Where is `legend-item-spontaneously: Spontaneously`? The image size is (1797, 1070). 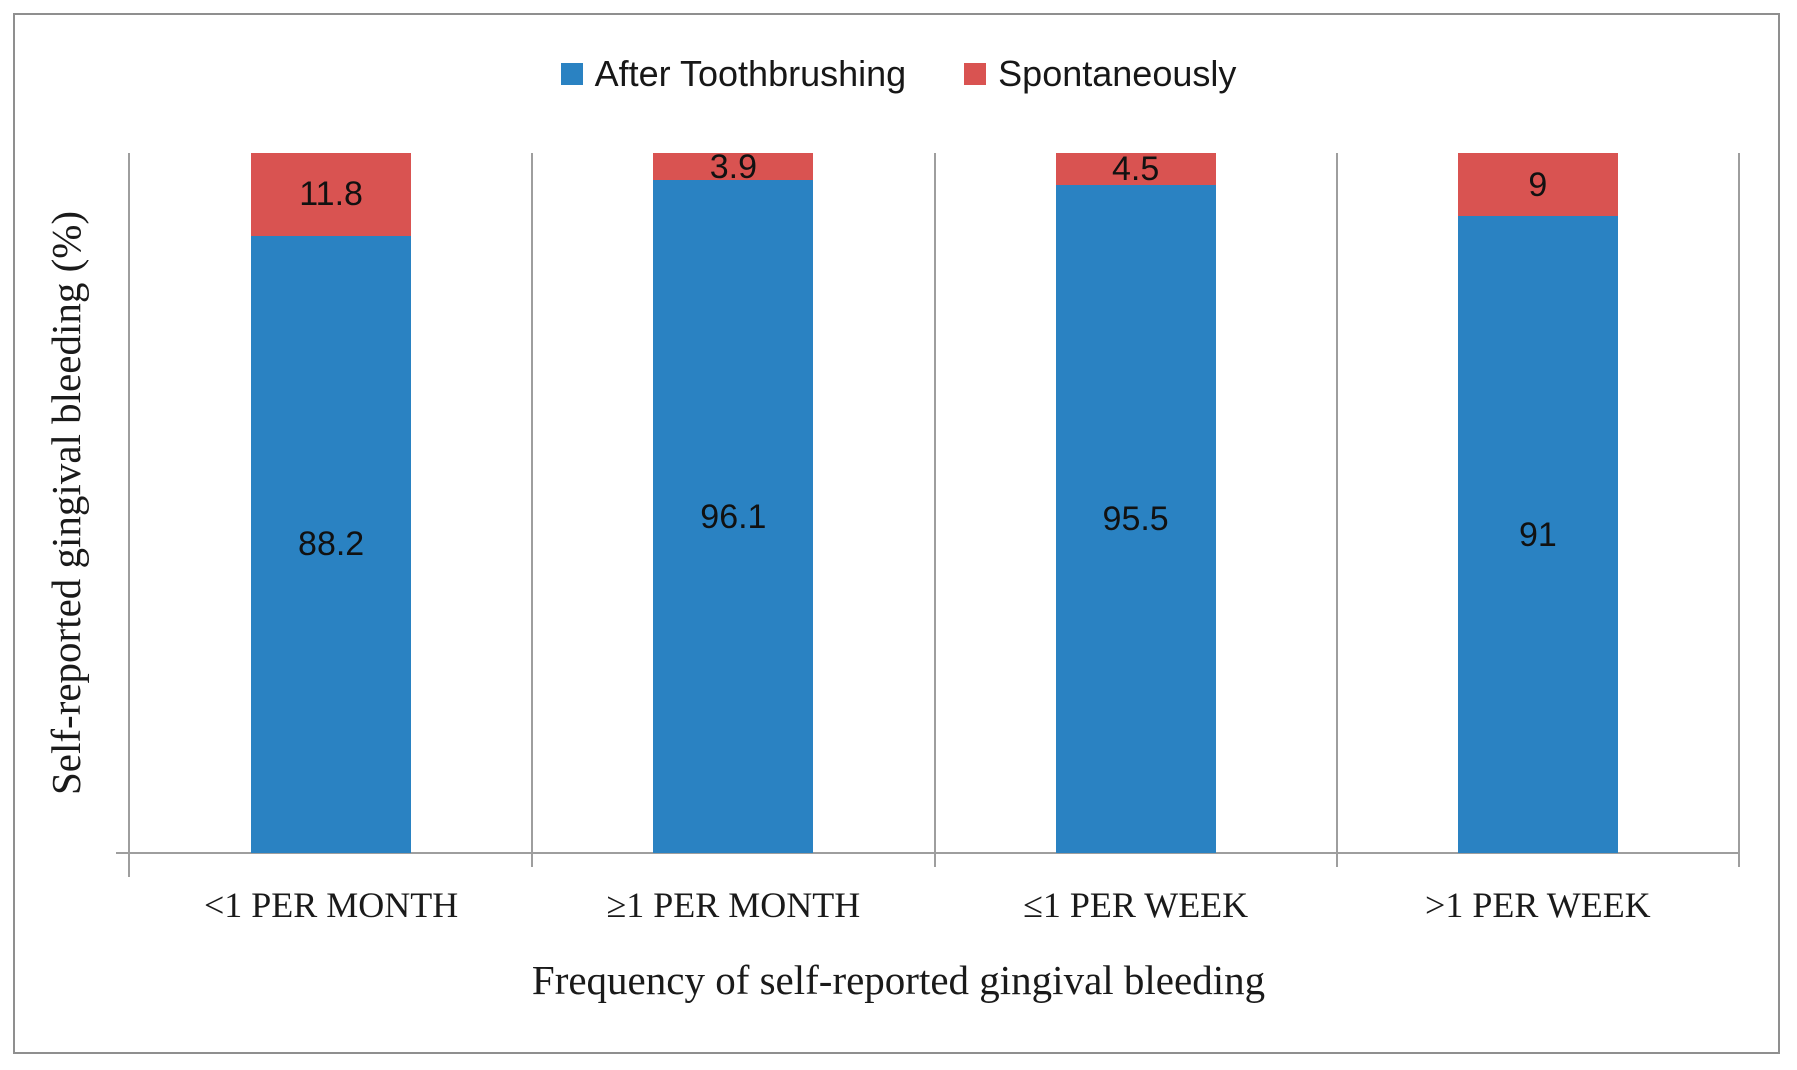 legend-item-spontaneously: Spontaneously is located at coordinates (1100, 74).